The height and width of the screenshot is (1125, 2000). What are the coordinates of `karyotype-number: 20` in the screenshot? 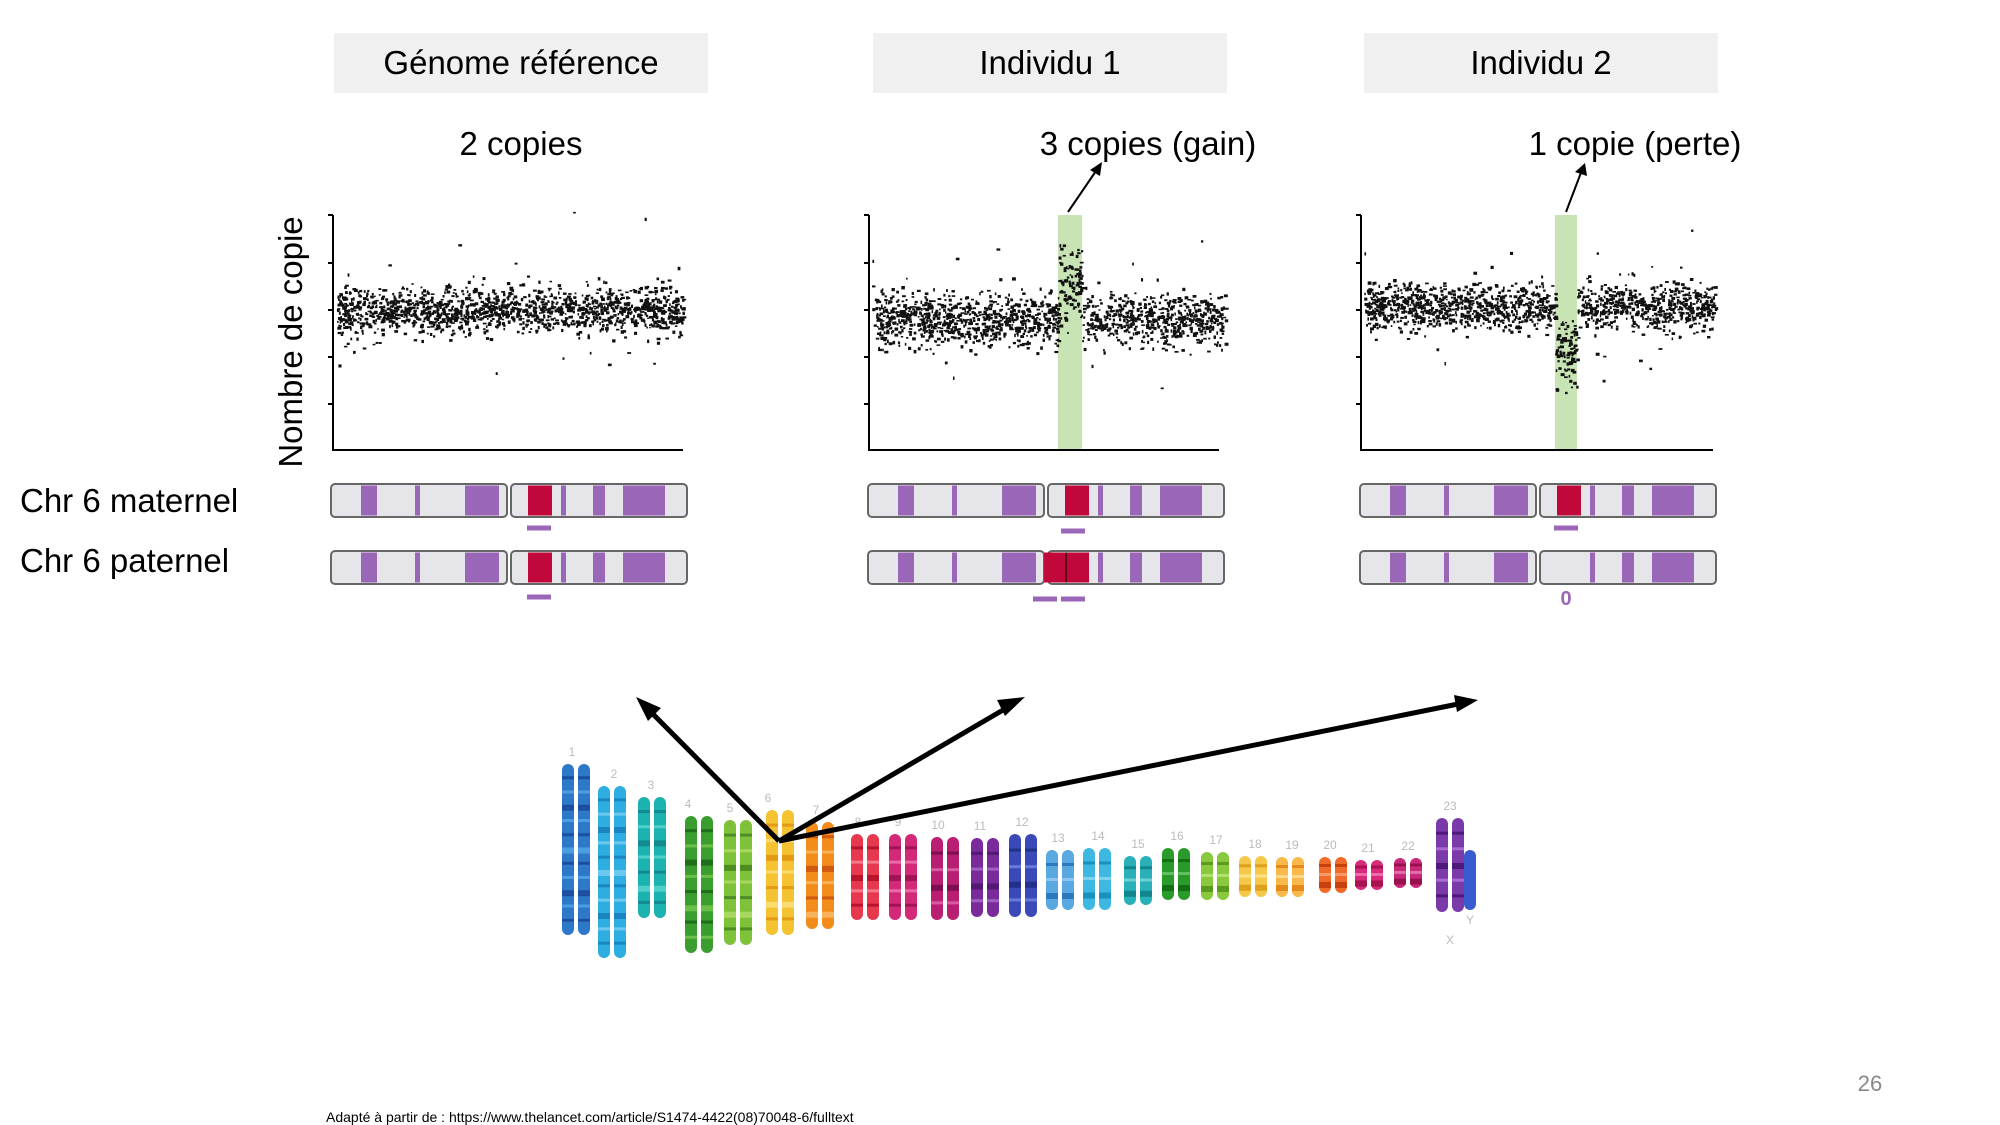 It's located at (1330, 845).